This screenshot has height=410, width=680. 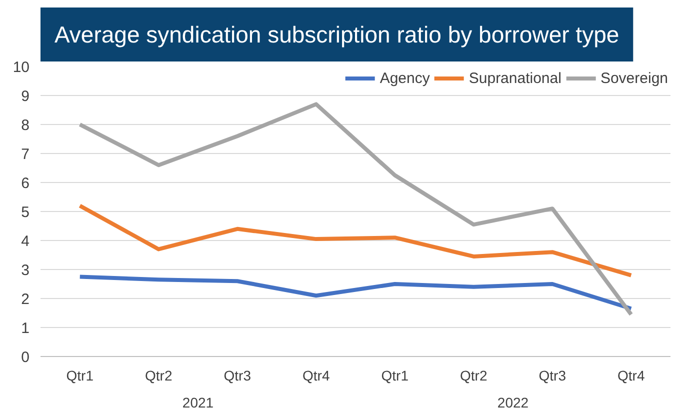 What do you see at coordinates (25, 183) in the screenshot?
I see `y-tick-label: 6` at bounding box center [25, 183].